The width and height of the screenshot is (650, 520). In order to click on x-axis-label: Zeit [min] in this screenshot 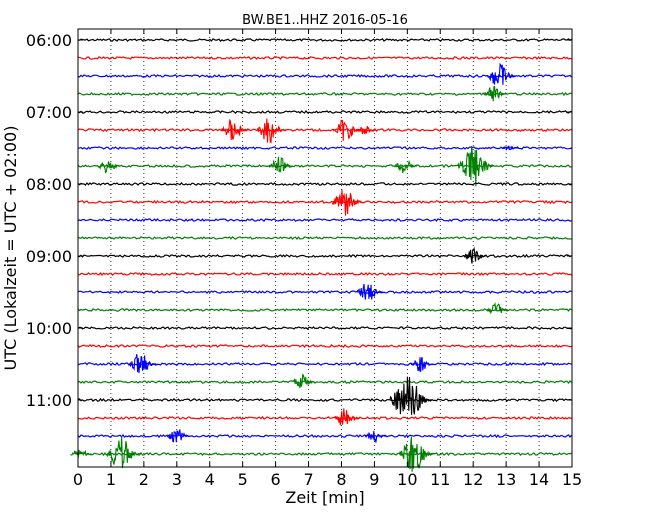, I will do `click(324, 497)`.